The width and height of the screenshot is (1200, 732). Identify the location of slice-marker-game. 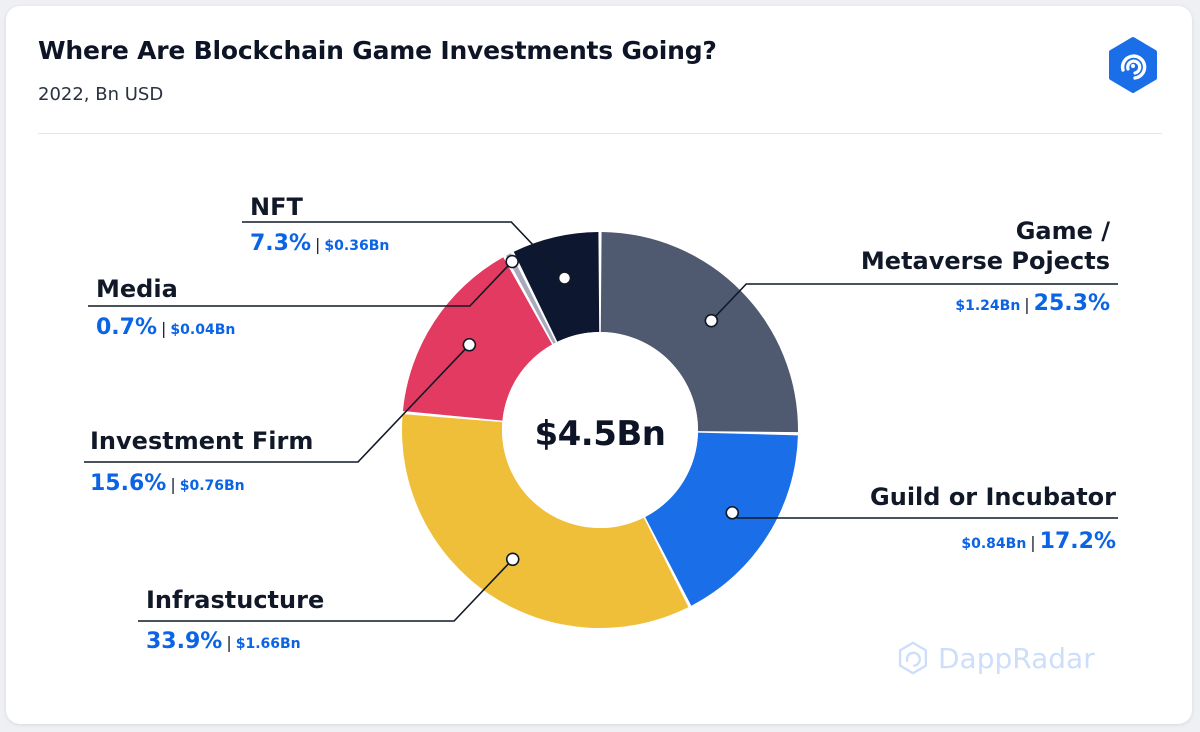
(711, 320).